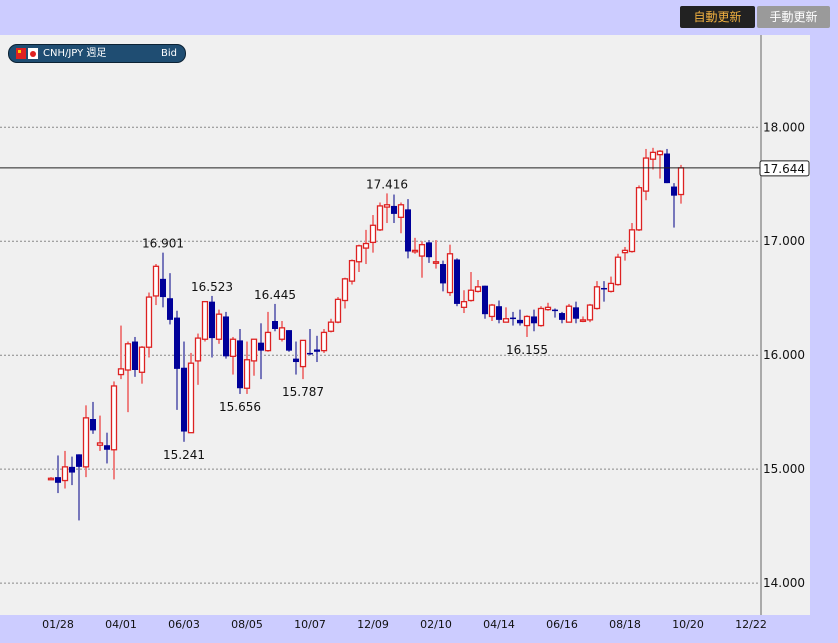 The height and width of the screenshot is (643, 838). I want to click on price-annotation: 15.656, so click(240, 407).